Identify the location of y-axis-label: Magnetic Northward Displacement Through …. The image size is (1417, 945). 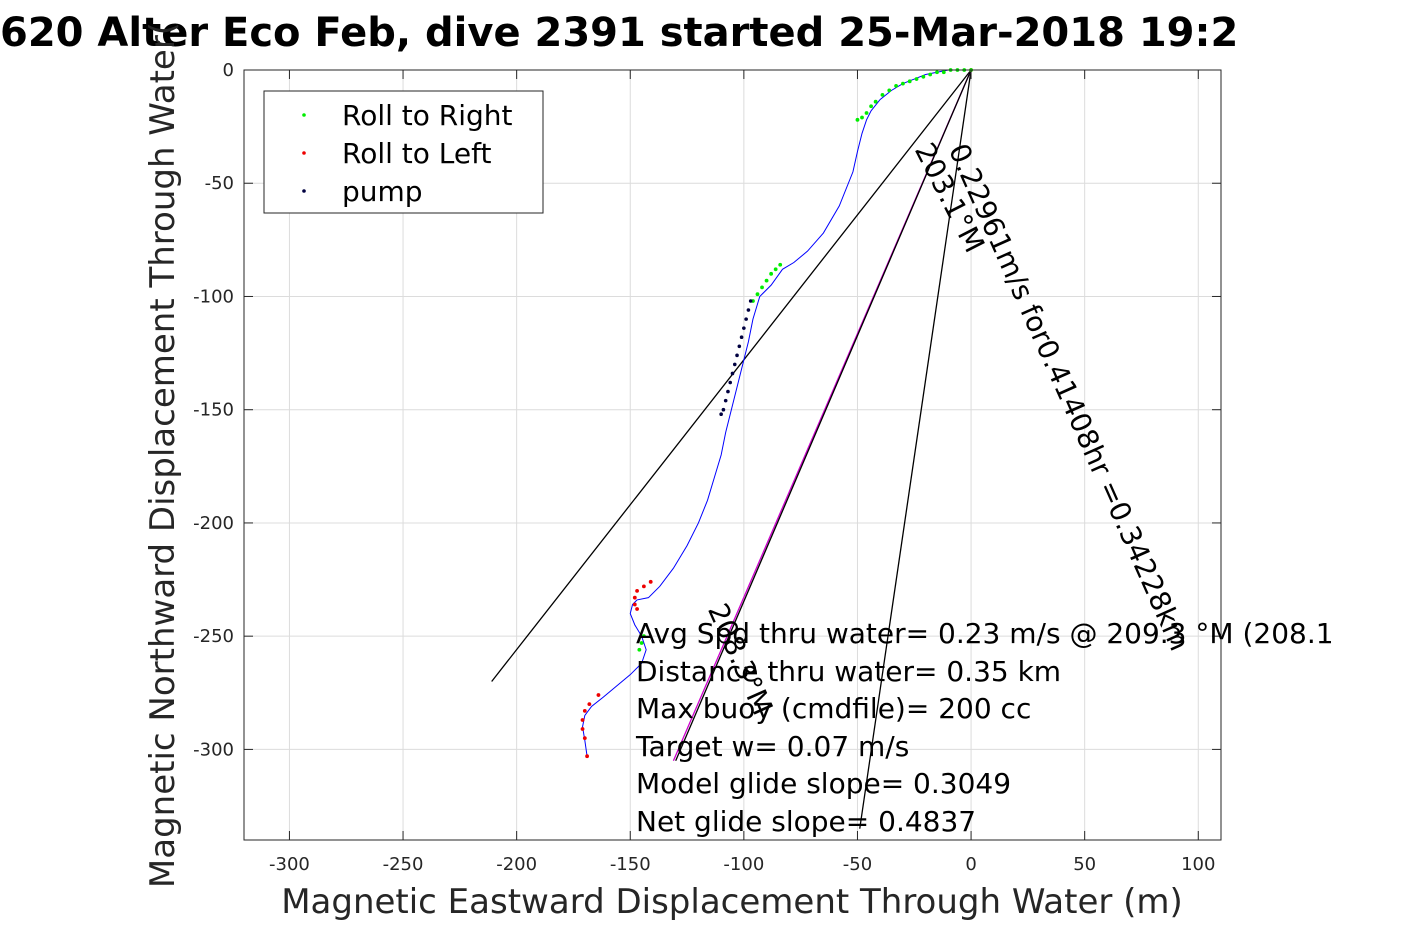
(163, 455).